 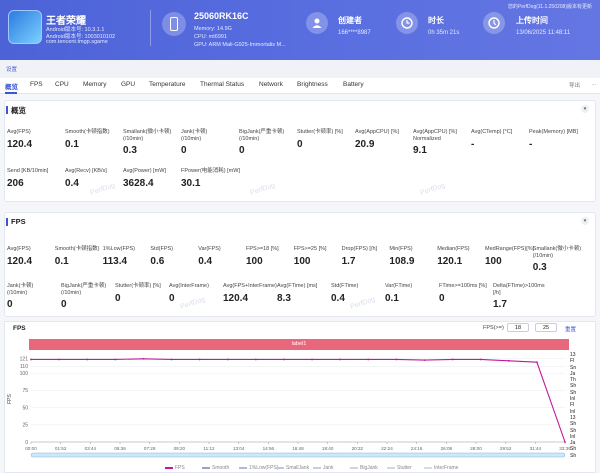 I want to click on metric-item: Min(FPS) 108.9, so click(x=419, y=256).